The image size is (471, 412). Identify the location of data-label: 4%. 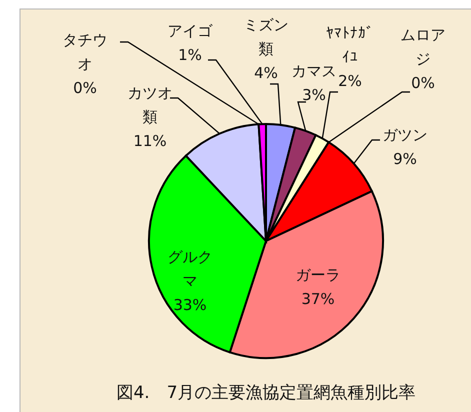
(266, 73).